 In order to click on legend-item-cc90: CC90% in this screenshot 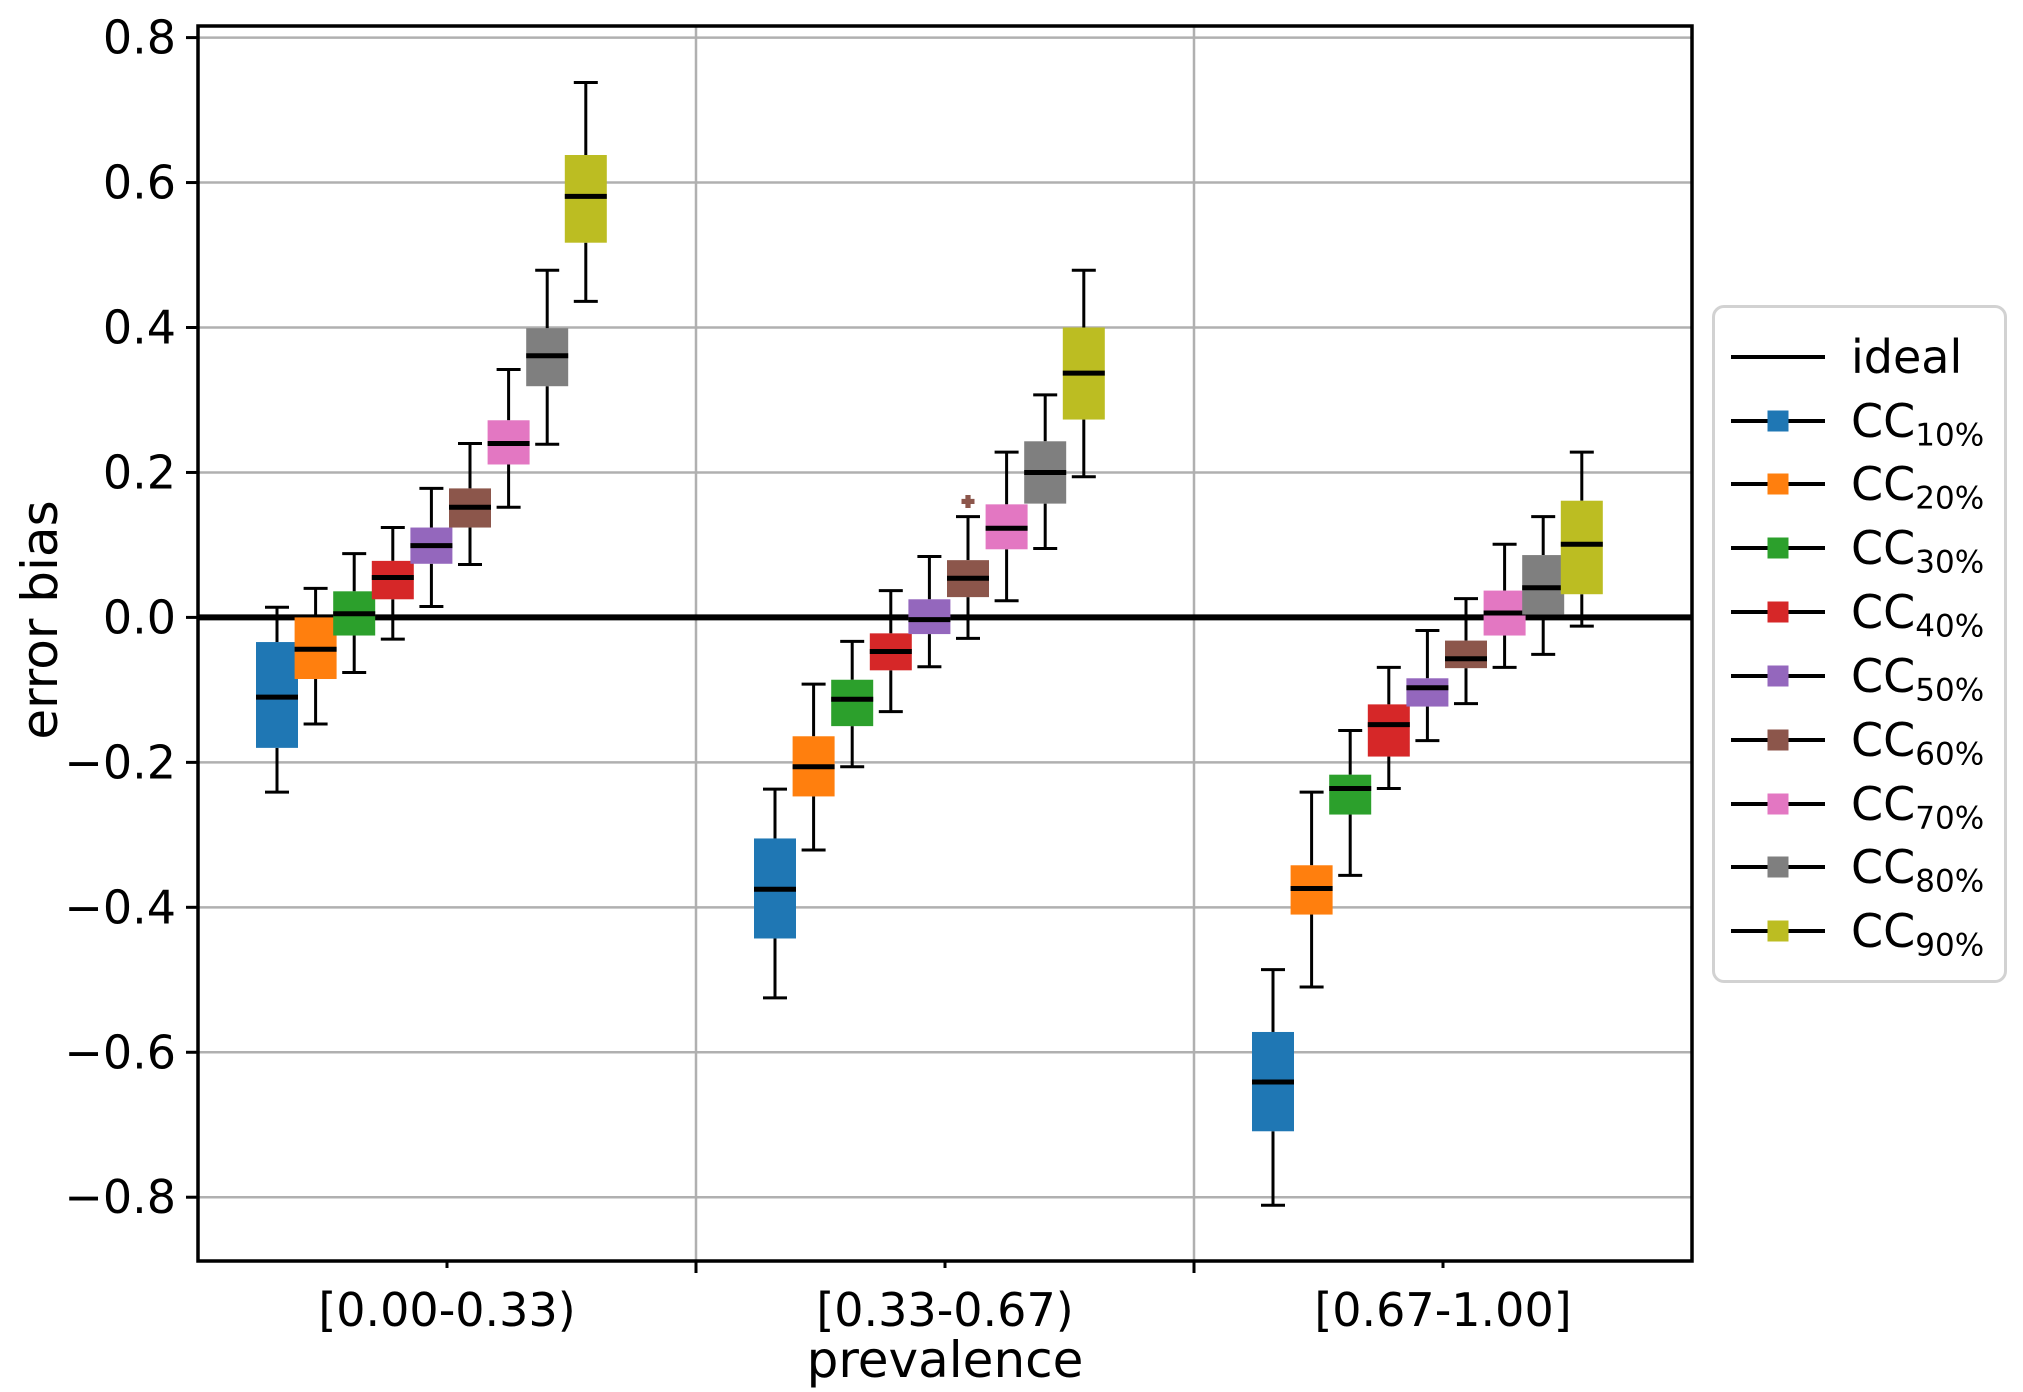, I will do `click(1867, 934)`.